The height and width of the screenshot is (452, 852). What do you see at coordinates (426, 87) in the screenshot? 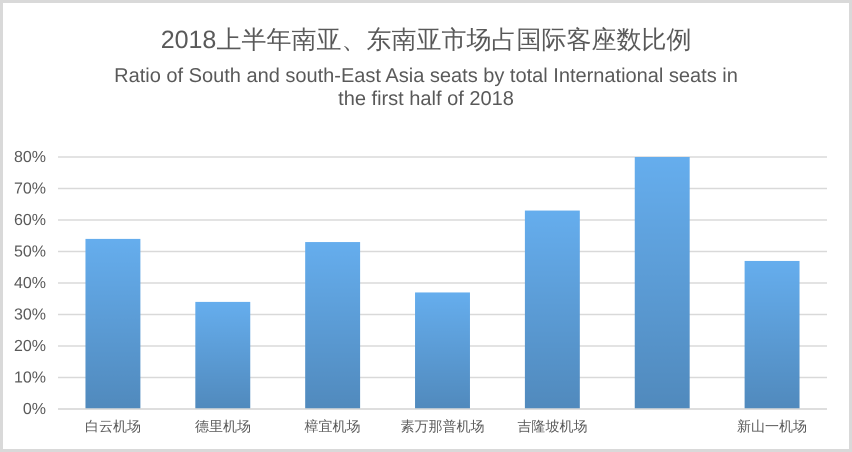
I see `chart-subtitle: Ratio of South and south-East Asia seats by total International seats in the first half of 2018` at bounding box center [426, 87].